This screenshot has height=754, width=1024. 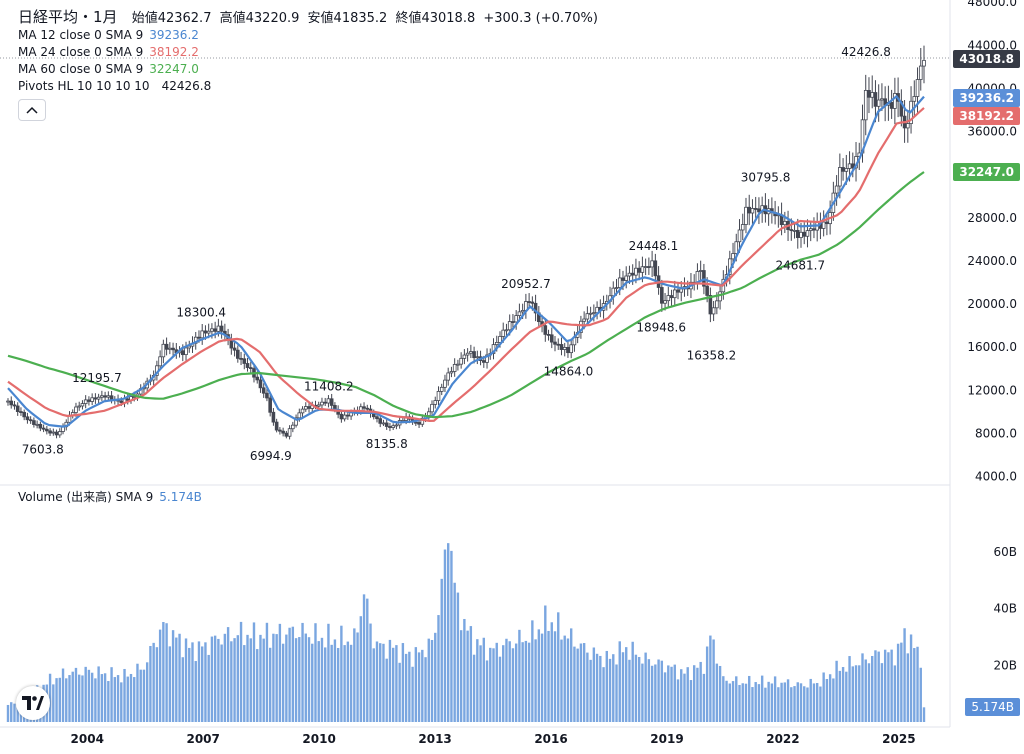 I want to click on tradingview-logo-icon, so click(x=33, y=703).